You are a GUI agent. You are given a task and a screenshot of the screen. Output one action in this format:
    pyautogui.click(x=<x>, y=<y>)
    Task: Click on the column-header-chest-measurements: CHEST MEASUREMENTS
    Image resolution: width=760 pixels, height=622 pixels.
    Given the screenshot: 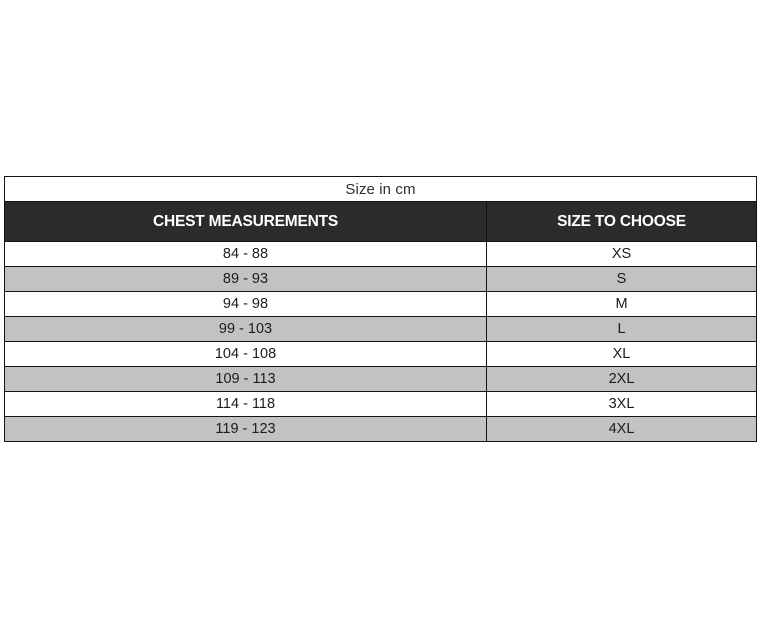 What is the action you would take?
    pyautogui.click(x=245, y=221)
    